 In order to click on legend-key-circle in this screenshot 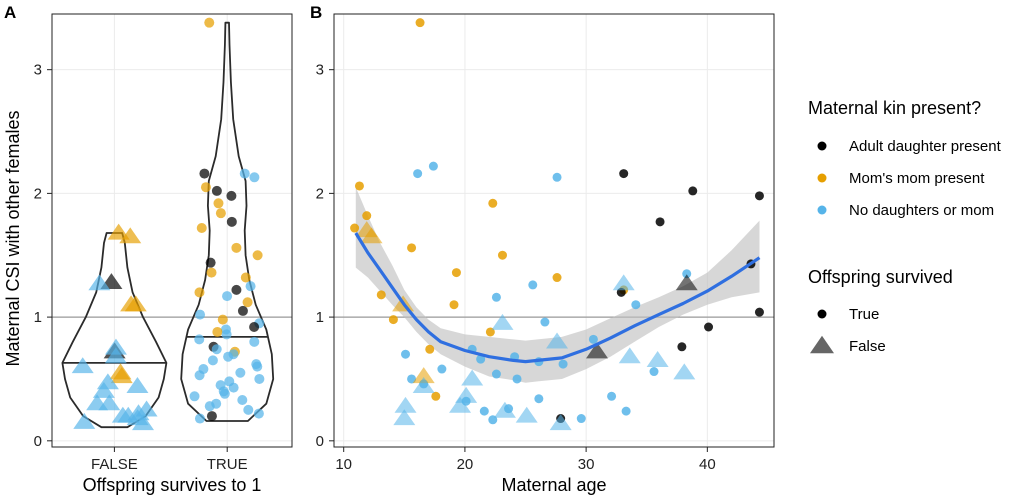, I will do `click(822, 314)`.